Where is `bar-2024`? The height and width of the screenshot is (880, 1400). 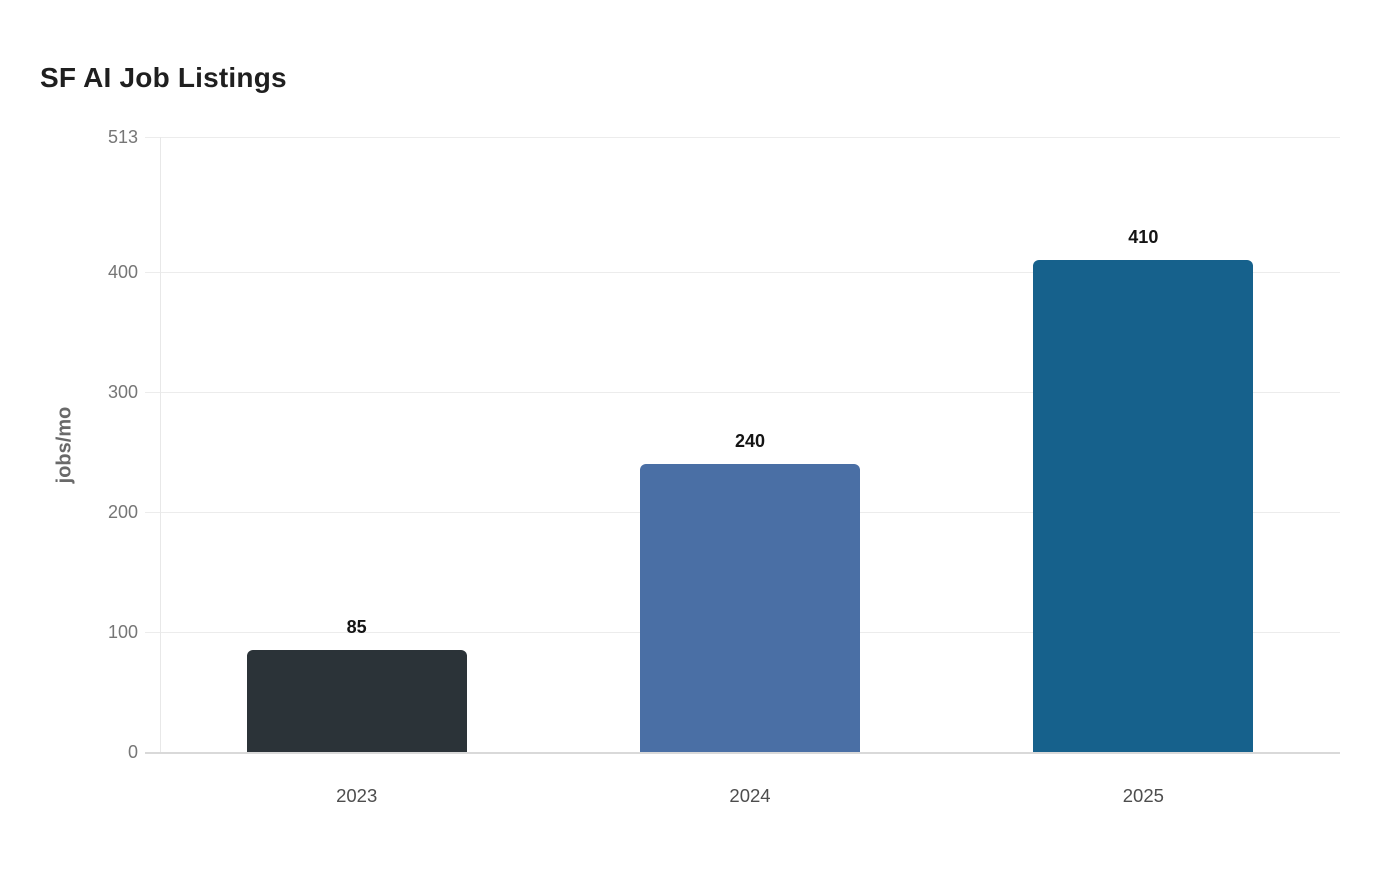
bar-2024 is located at coordinates (750, 608).